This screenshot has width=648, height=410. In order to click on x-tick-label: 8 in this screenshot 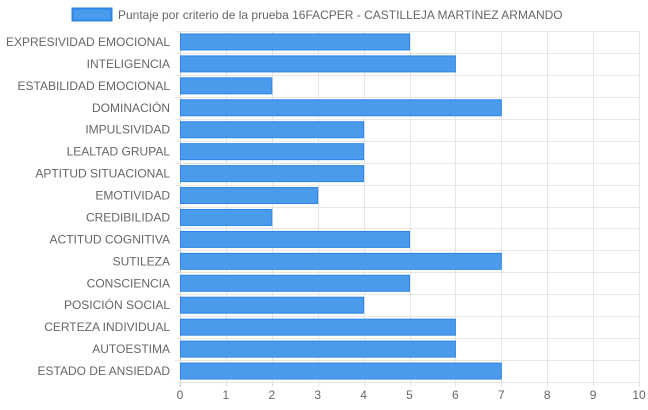, I will do `click(547, 395)`.